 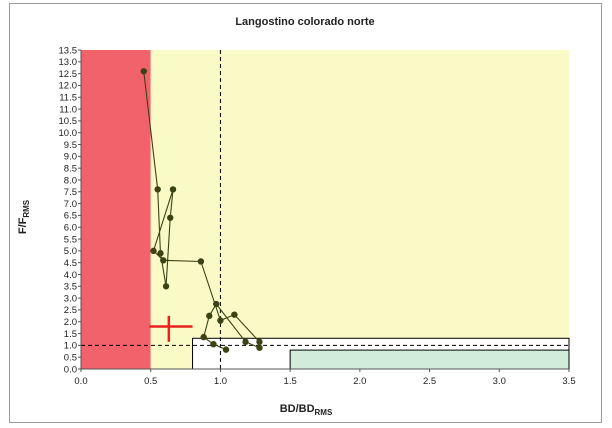 I want to click on y-tick-label: 11.5, so click(x=68, y=98).